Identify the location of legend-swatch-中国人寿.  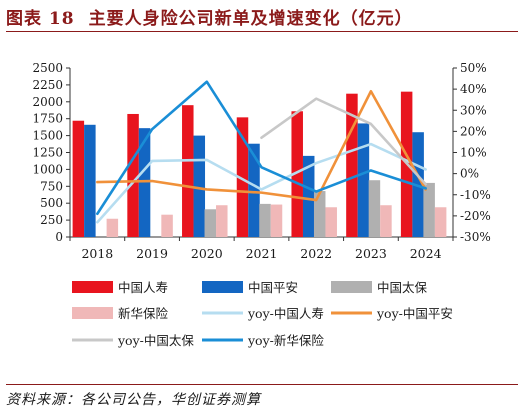
(92, 287).